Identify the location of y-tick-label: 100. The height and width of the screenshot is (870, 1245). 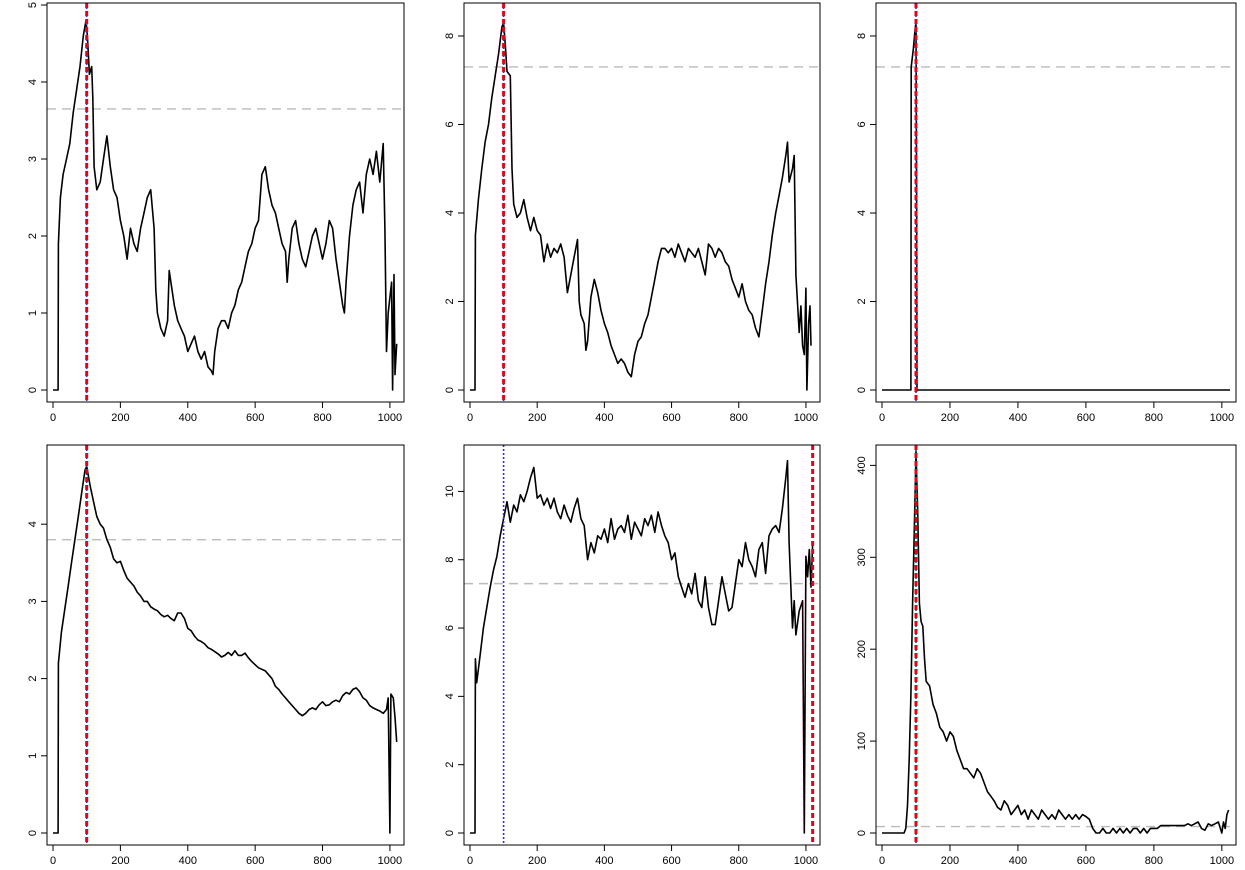
(862, 741).